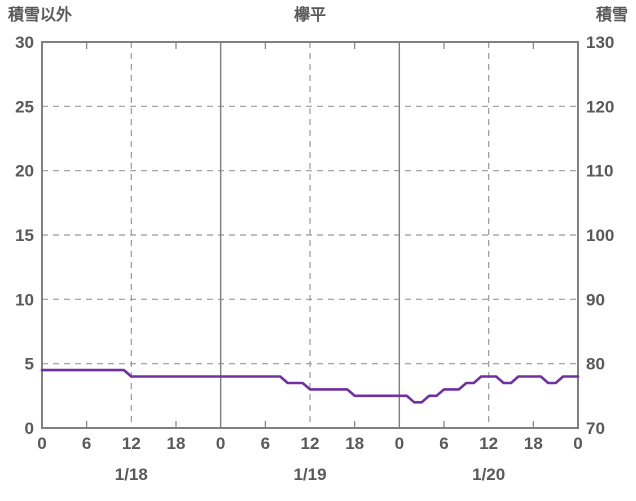  What do you see at coordinates (600, 235) in the screenshot?
I see `y-axis-tick-label-right: 100` at bounding box center [600, 235].